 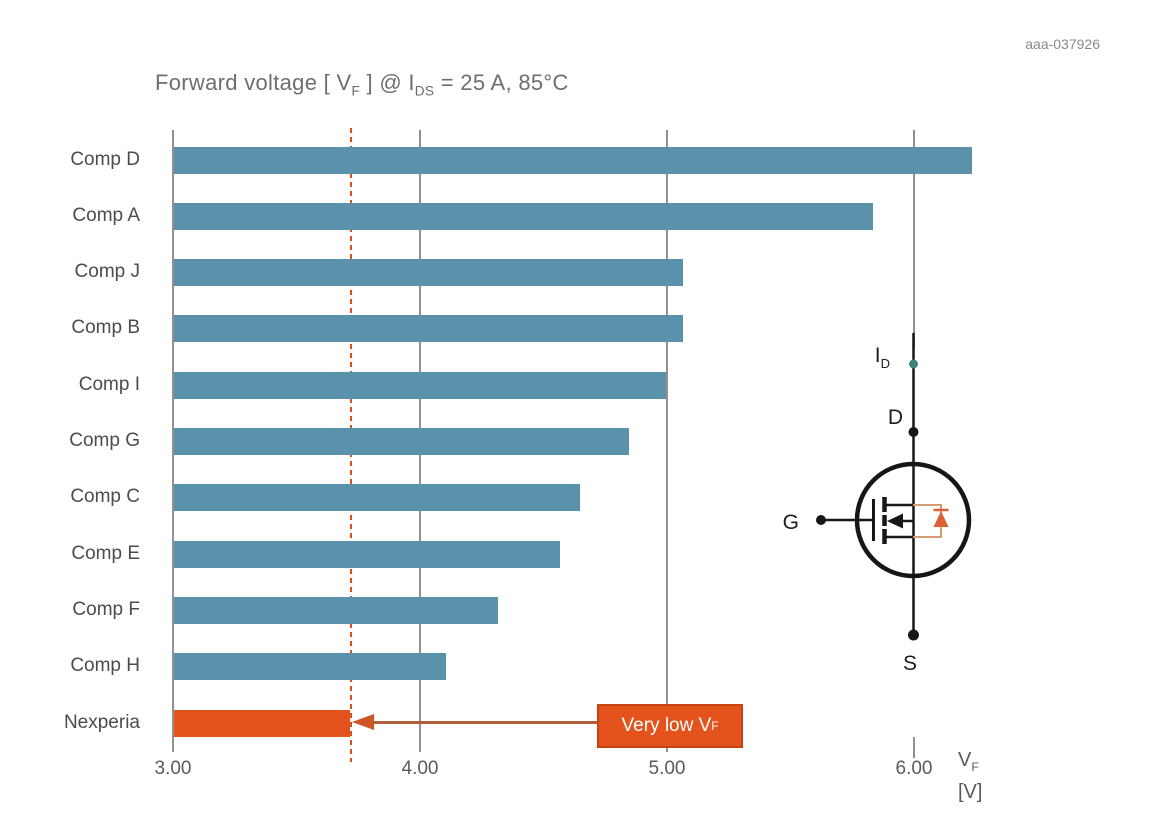 I want to click on source-node-dot, so click(x=913, y=635).